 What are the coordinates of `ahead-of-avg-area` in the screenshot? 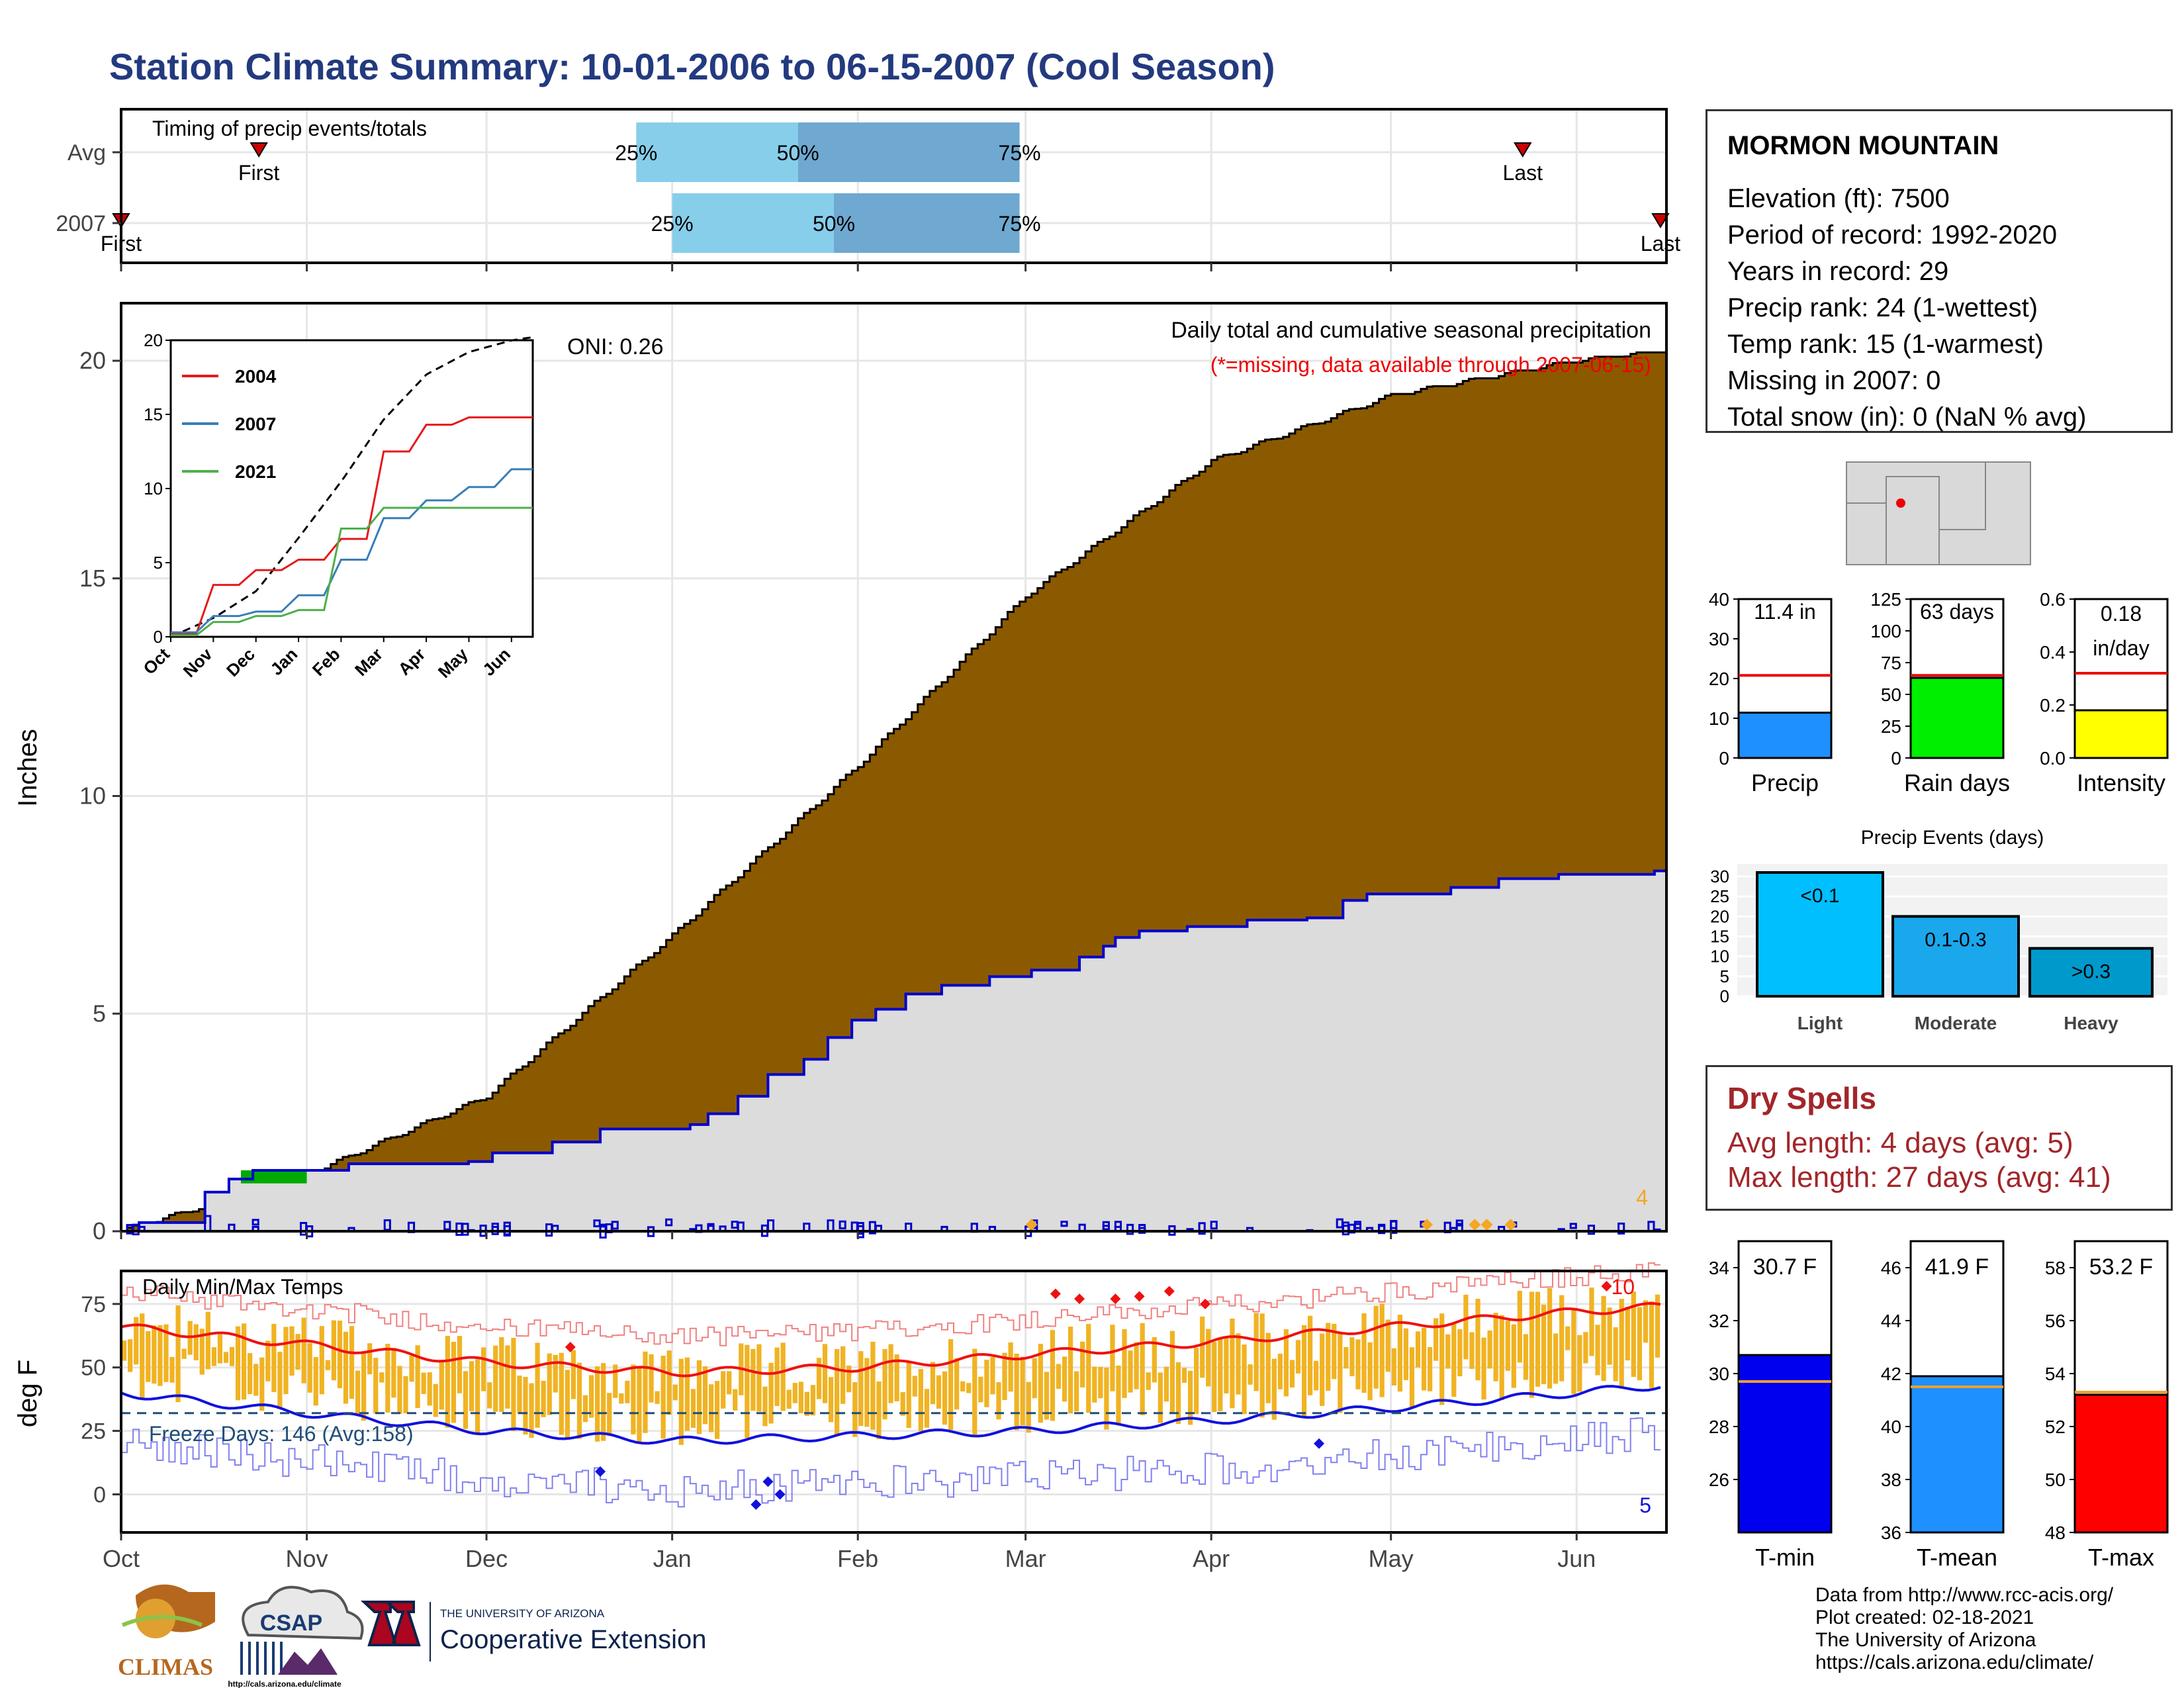 It's located at (274, 1177).